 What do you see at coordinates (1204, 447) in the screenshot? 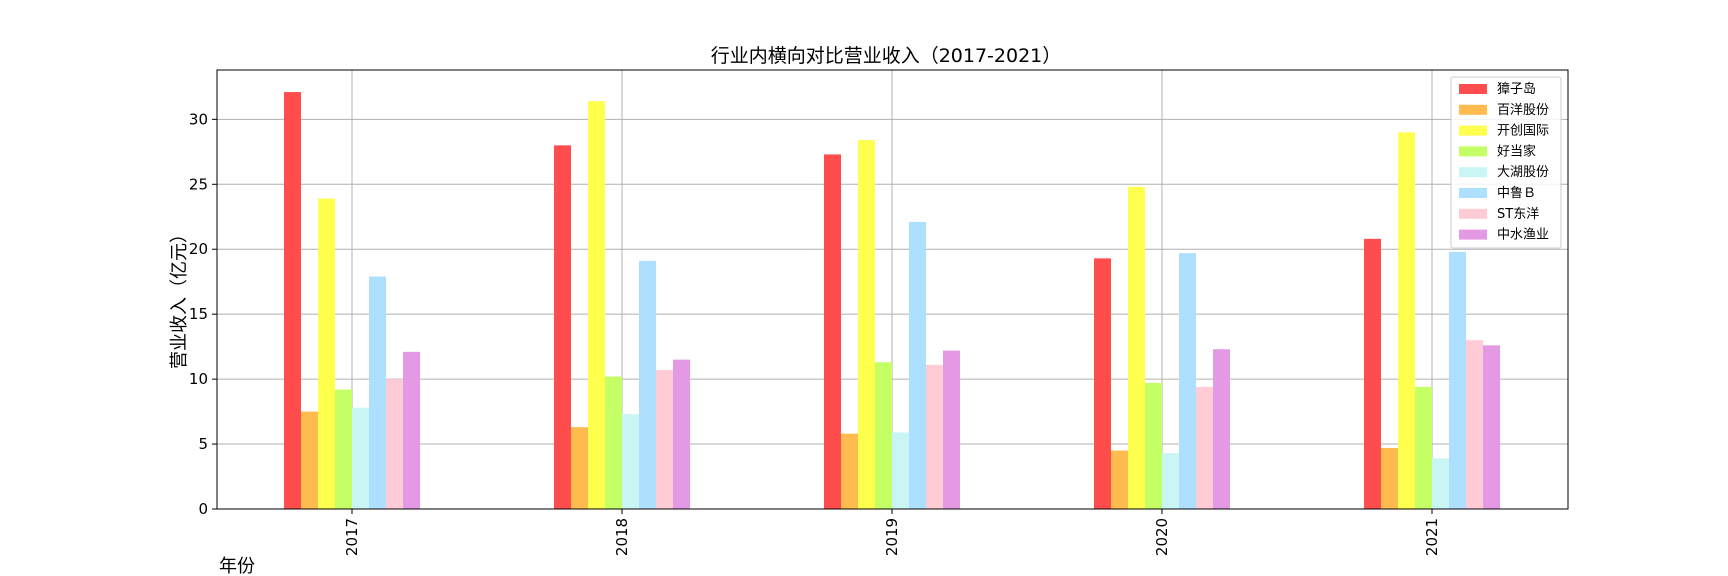
I see `bar-2020-ST东洋` at bounding box center [1204, 447].